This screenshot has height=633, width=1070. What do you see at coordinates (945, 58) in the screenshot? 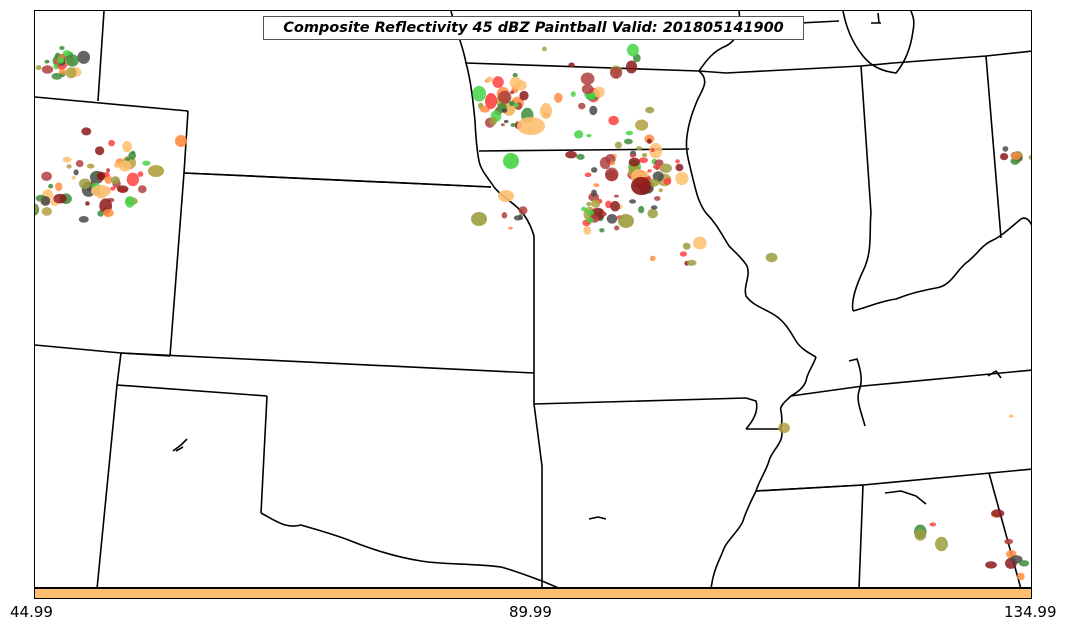
I see `boundary-mi-in` at bounding box center [945, 58].